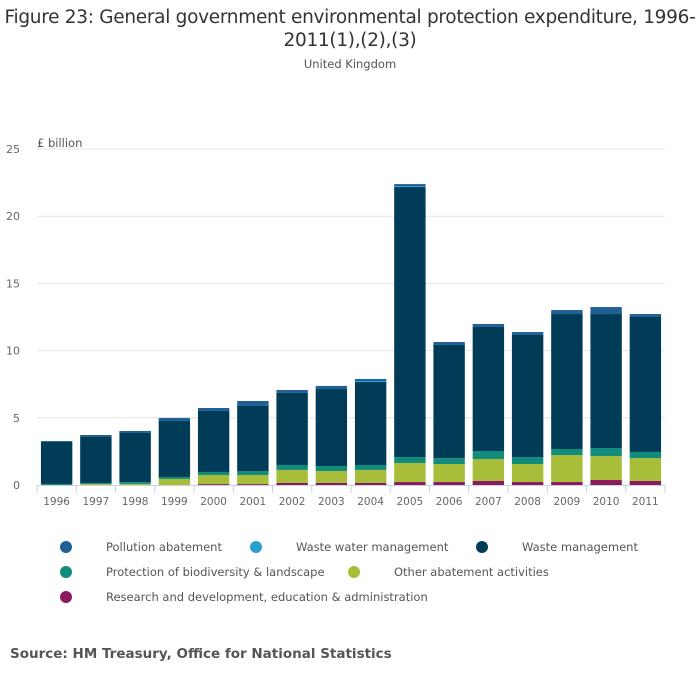  I want to click on bar-stack-2010, so click(606, 396).